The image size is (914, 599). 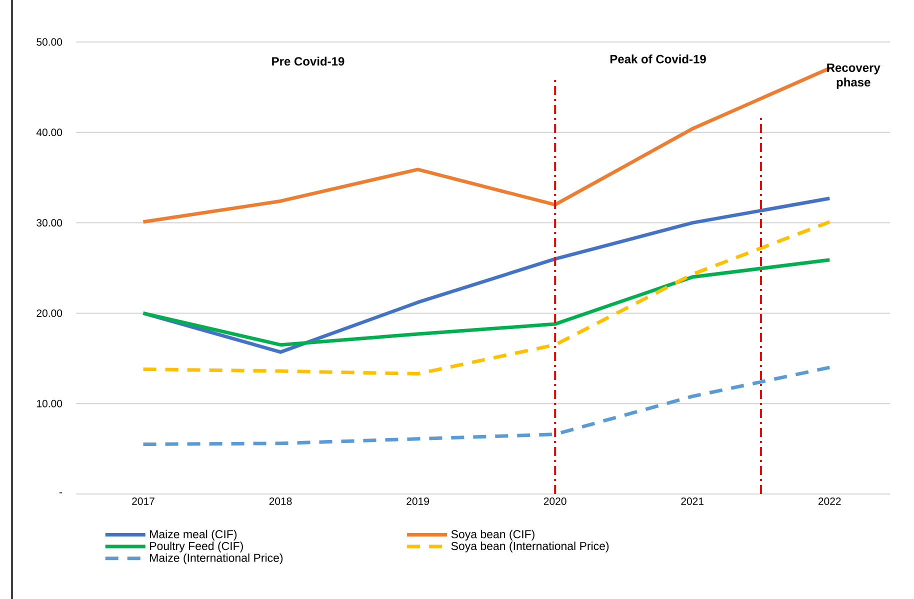 What do you see at coordinates (193, 535) in the screenshot?
I see `legend-label: Maize meal (CIF)` at bounding box center [193, 535].